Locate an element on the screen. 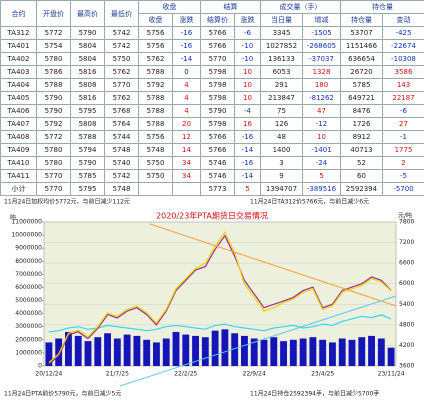 This screenshot has width=424, height=400. x-tick-label: 20/12/24 is located at coordinates (48, 374).